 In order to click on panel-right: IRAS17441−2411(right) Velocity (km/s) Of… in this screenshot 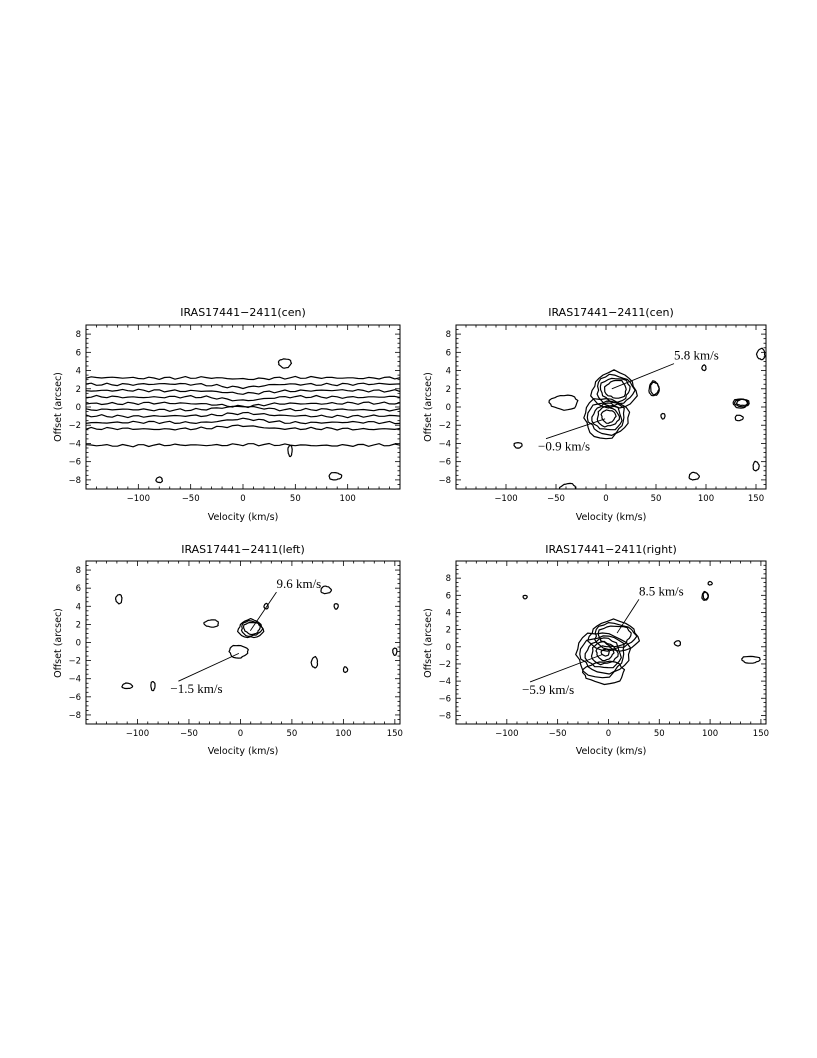, I will do `click(596, 650)`.